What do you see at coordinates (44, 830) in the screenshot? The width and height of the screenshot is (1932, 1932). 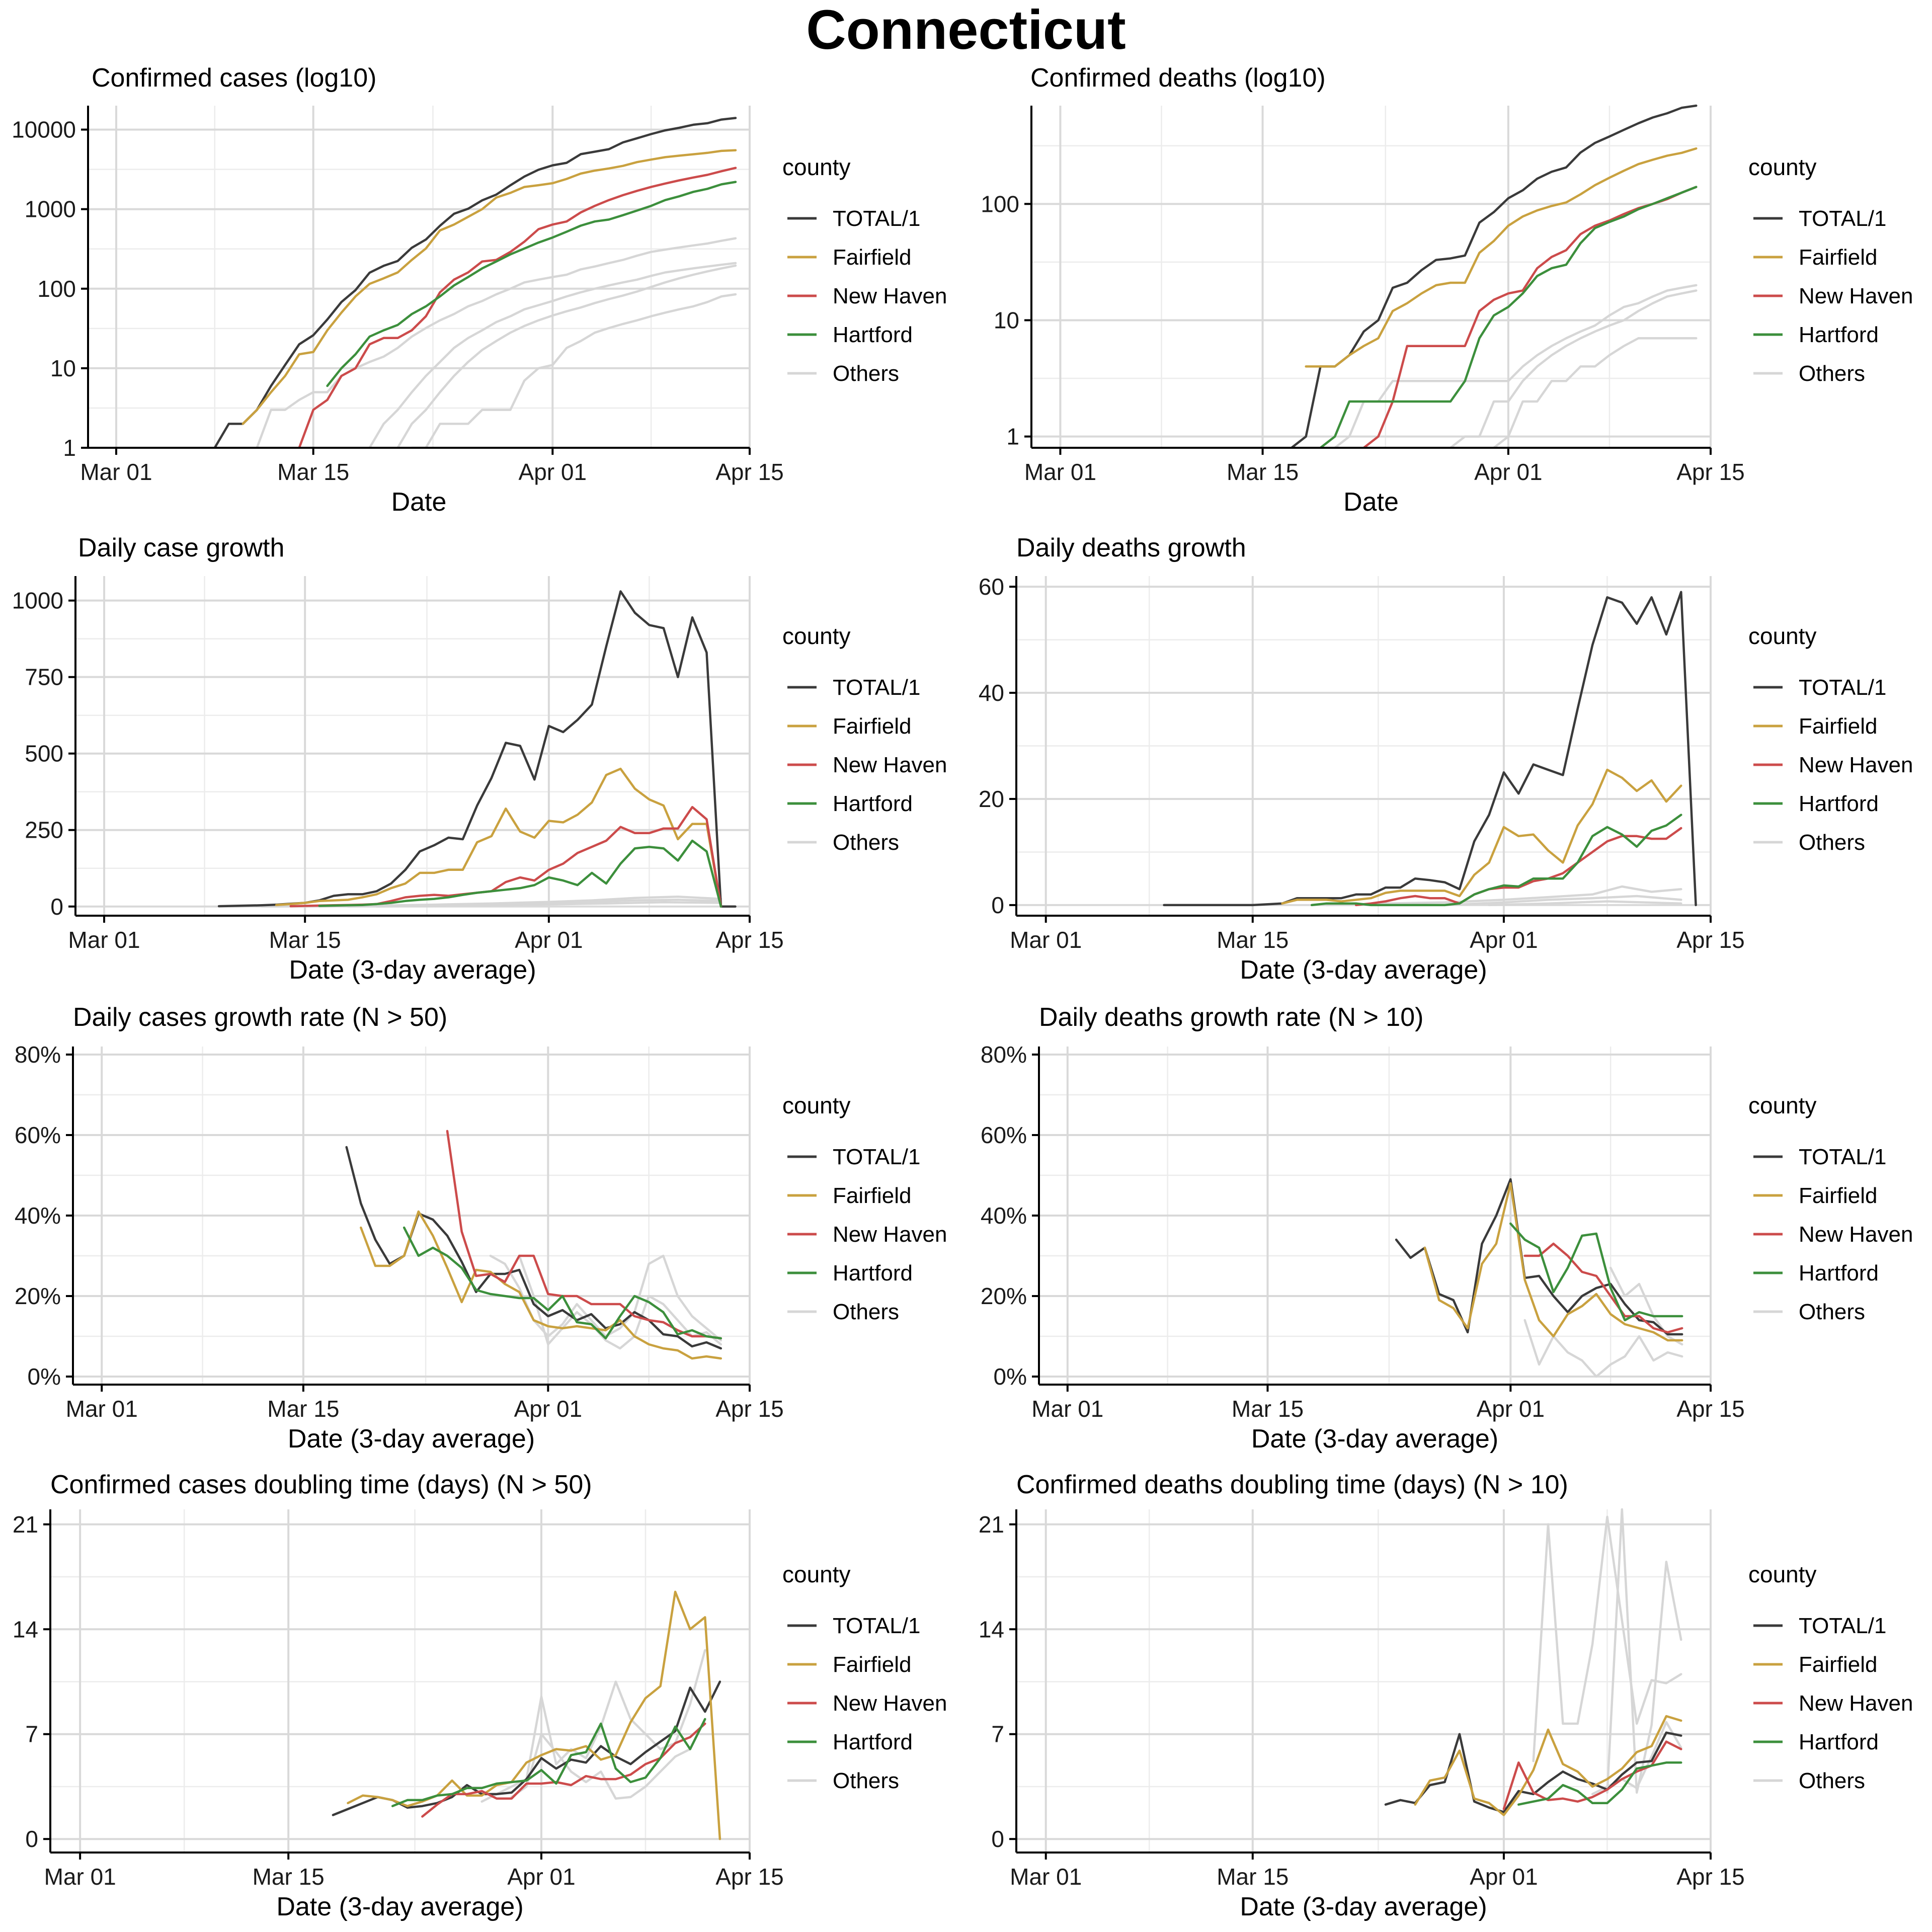 I see `y-tick-label: 250` at bounding box center [44, 830].